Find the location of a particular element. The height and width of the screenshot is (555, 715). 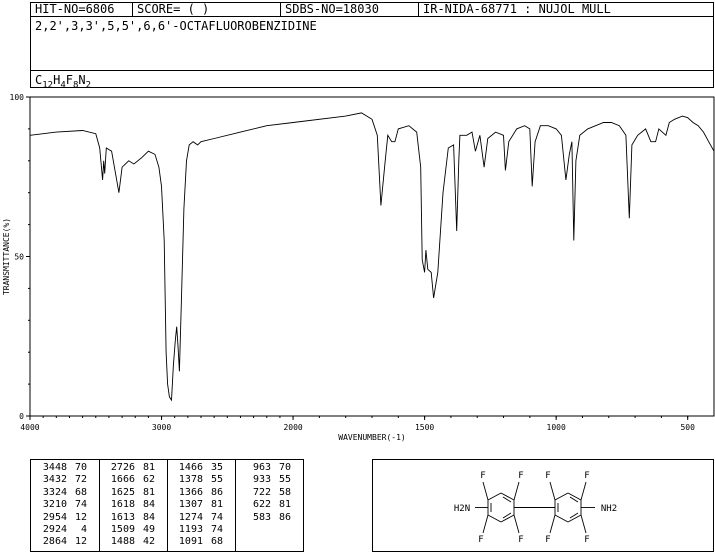

peak-wavenumber: 1625 is located at coordinates (122, 492).